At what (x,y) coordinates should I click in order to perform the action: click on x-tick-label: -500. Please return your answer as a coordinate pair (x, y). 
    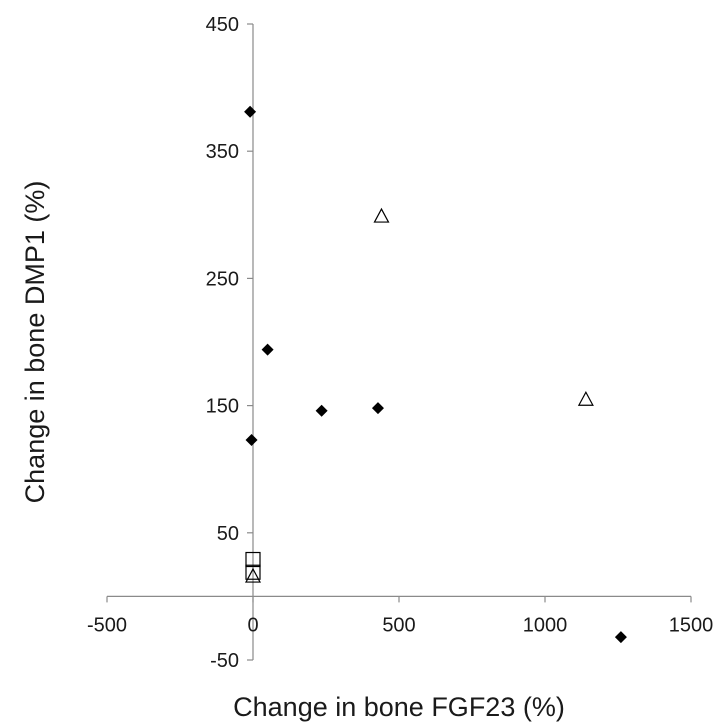
    Looking at the image, I should click on (107, 625).